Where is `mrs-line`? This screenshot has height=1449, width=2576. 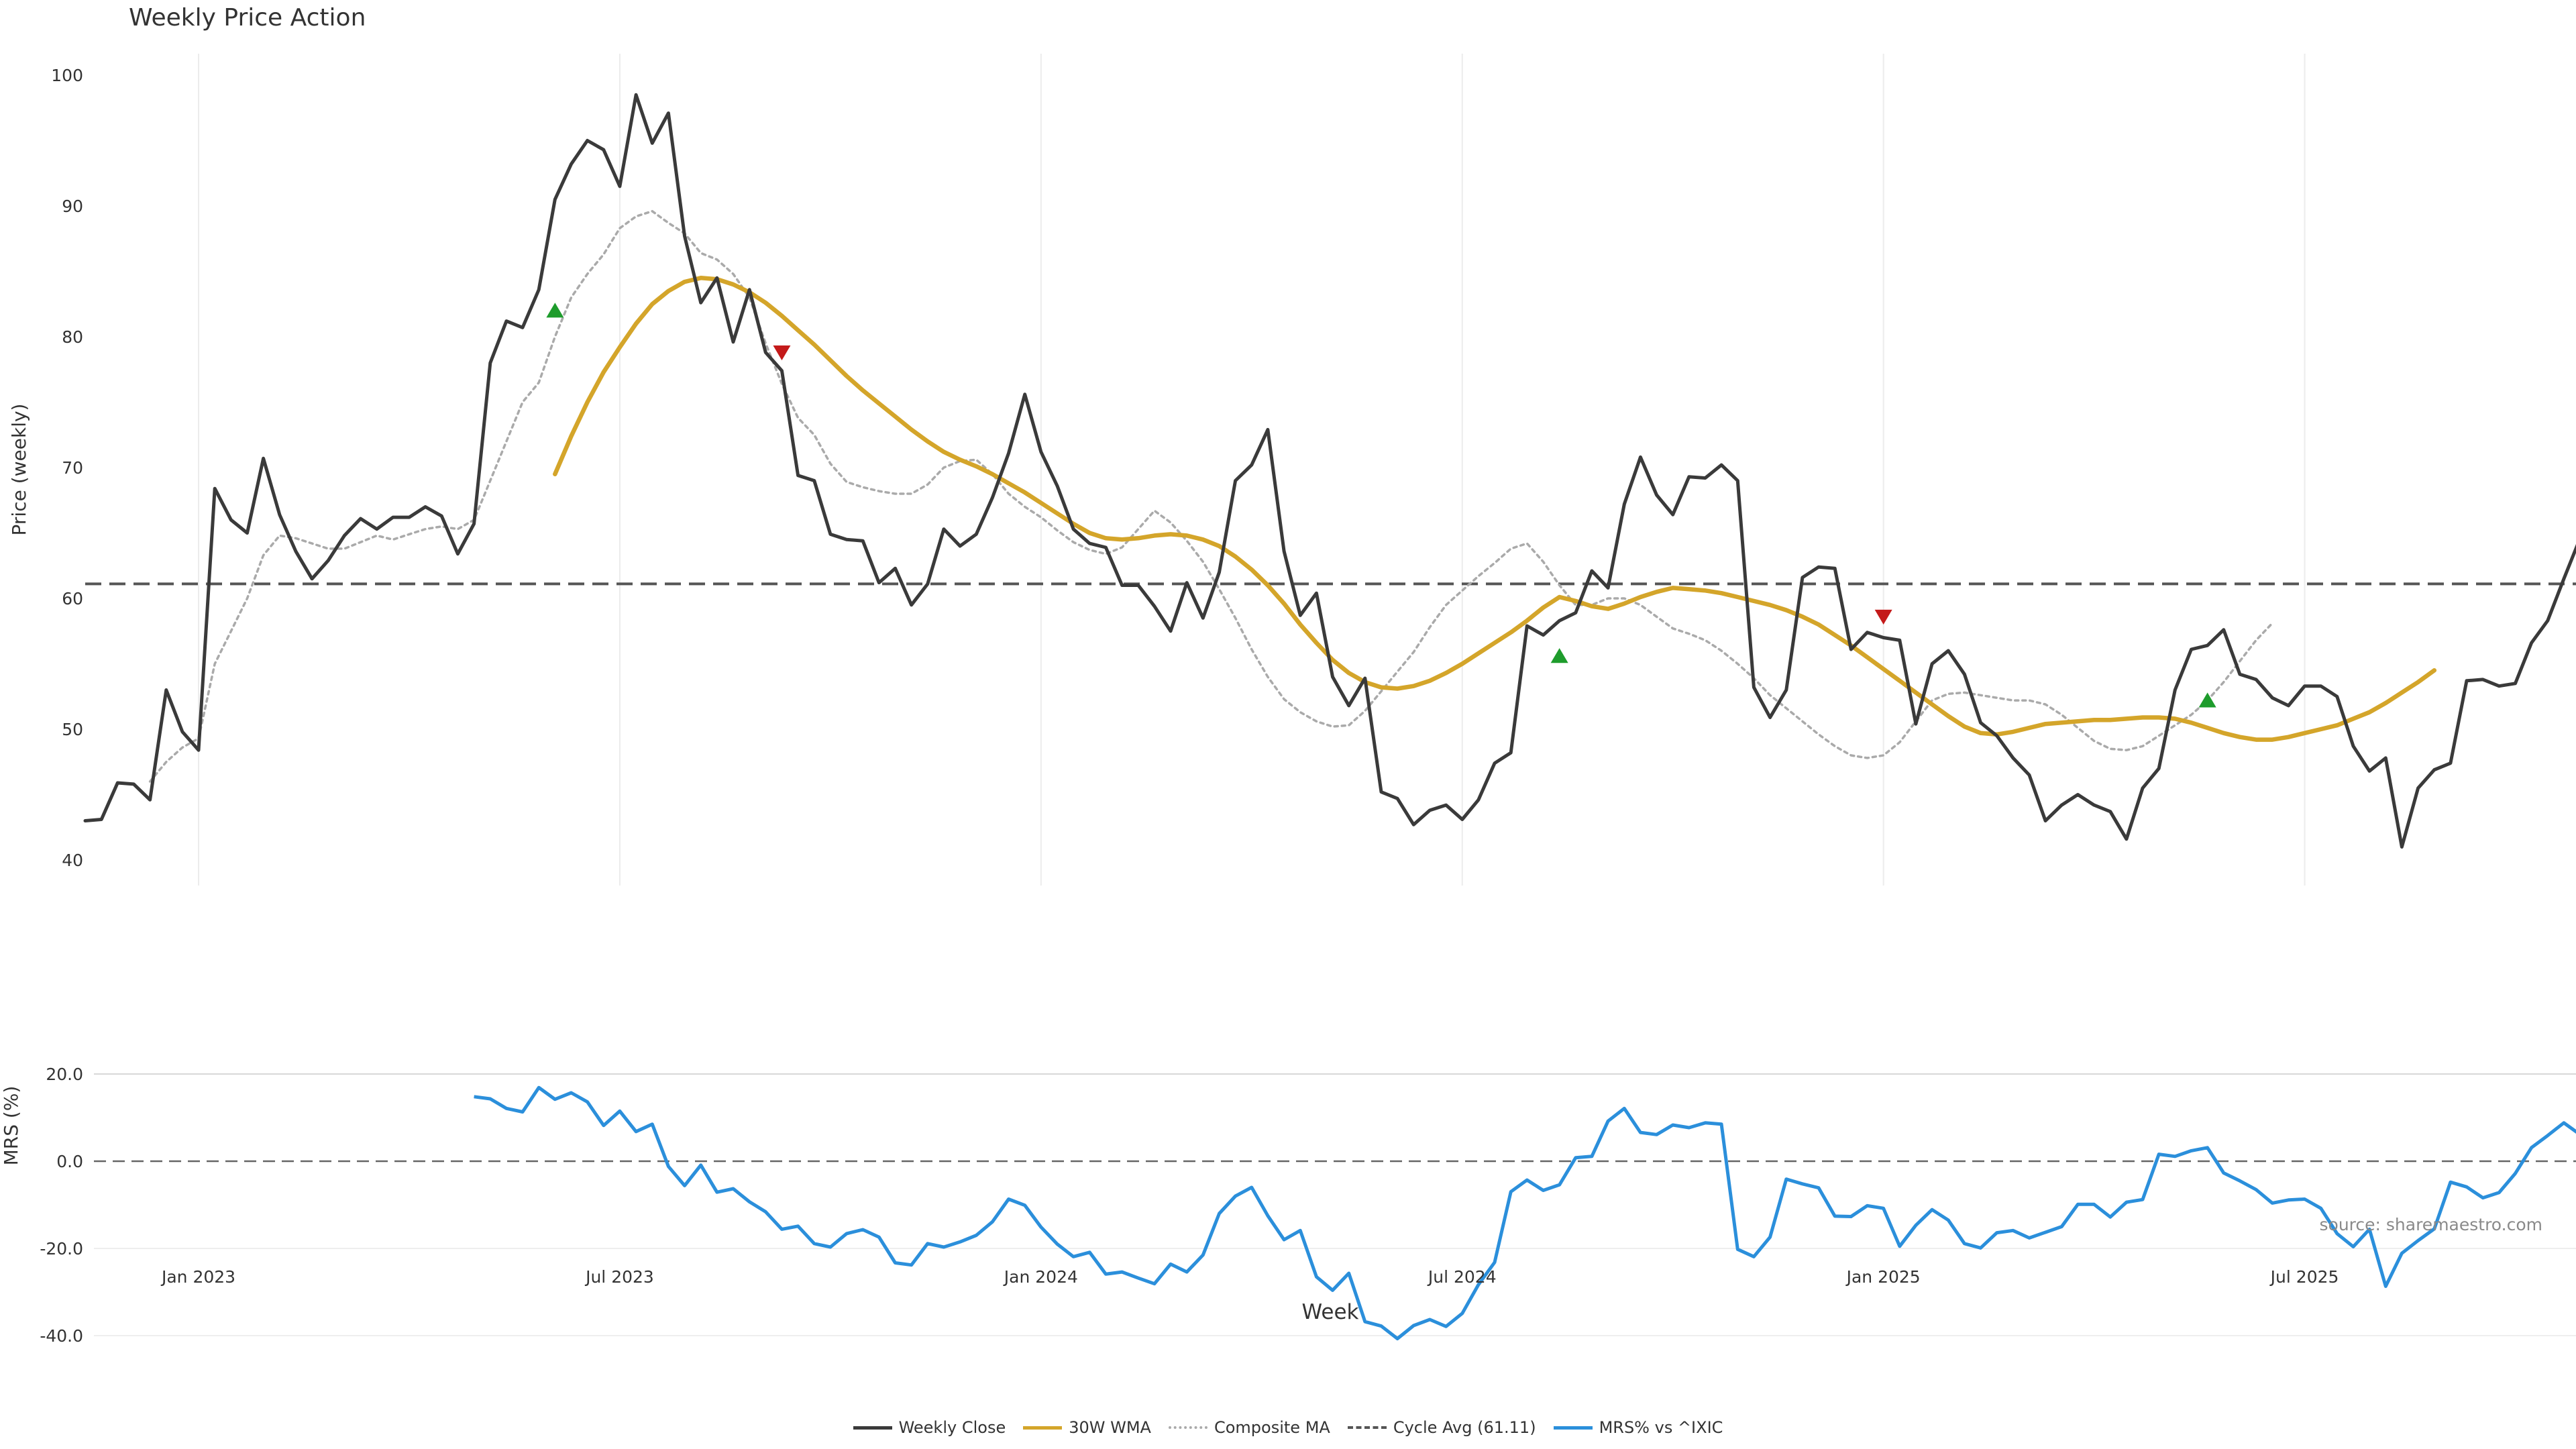
mrs-line is located at coordinates (1525, 1212).